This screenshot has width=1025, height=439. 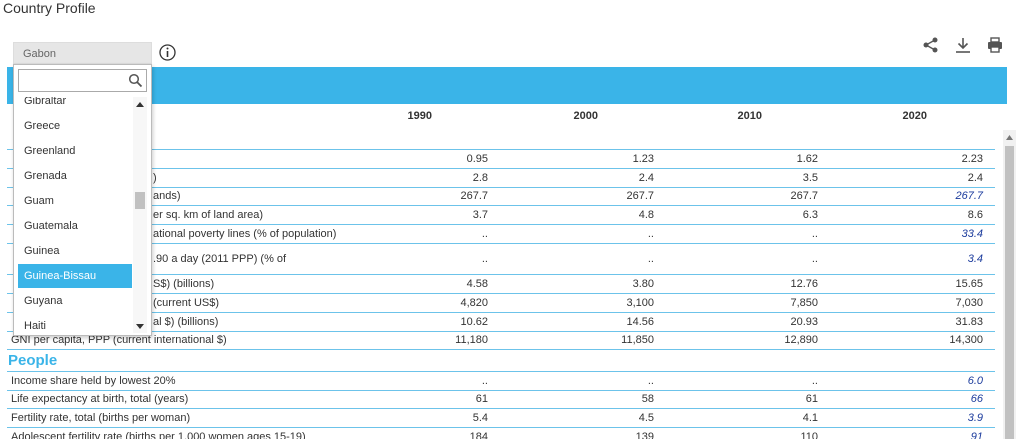 What do you see at coordinates (75, 105) in the screenshot?
I see `country-option: Gibraltar` at bounding box center [75, 105].